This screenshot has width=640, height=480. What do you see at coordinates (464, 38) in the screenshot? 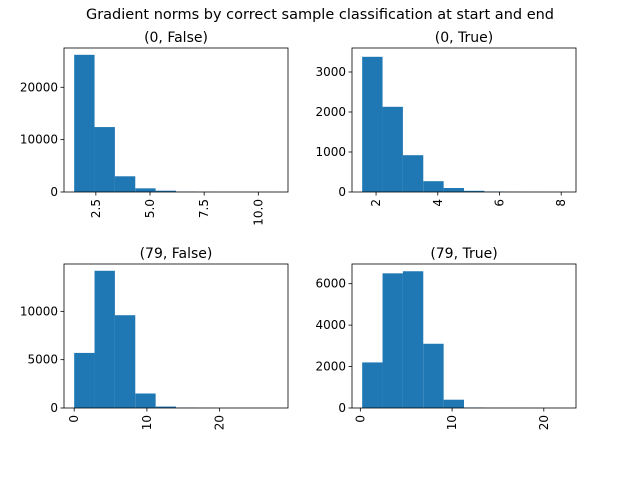
I see `panel-title: (0, True)` at bounding box center [464, 38].